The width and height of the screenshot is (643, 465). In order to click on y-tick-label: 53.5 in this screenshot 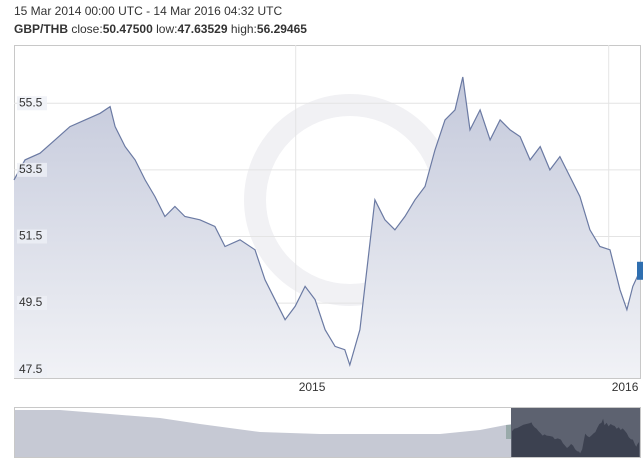, I will do `click(31, 169)`.